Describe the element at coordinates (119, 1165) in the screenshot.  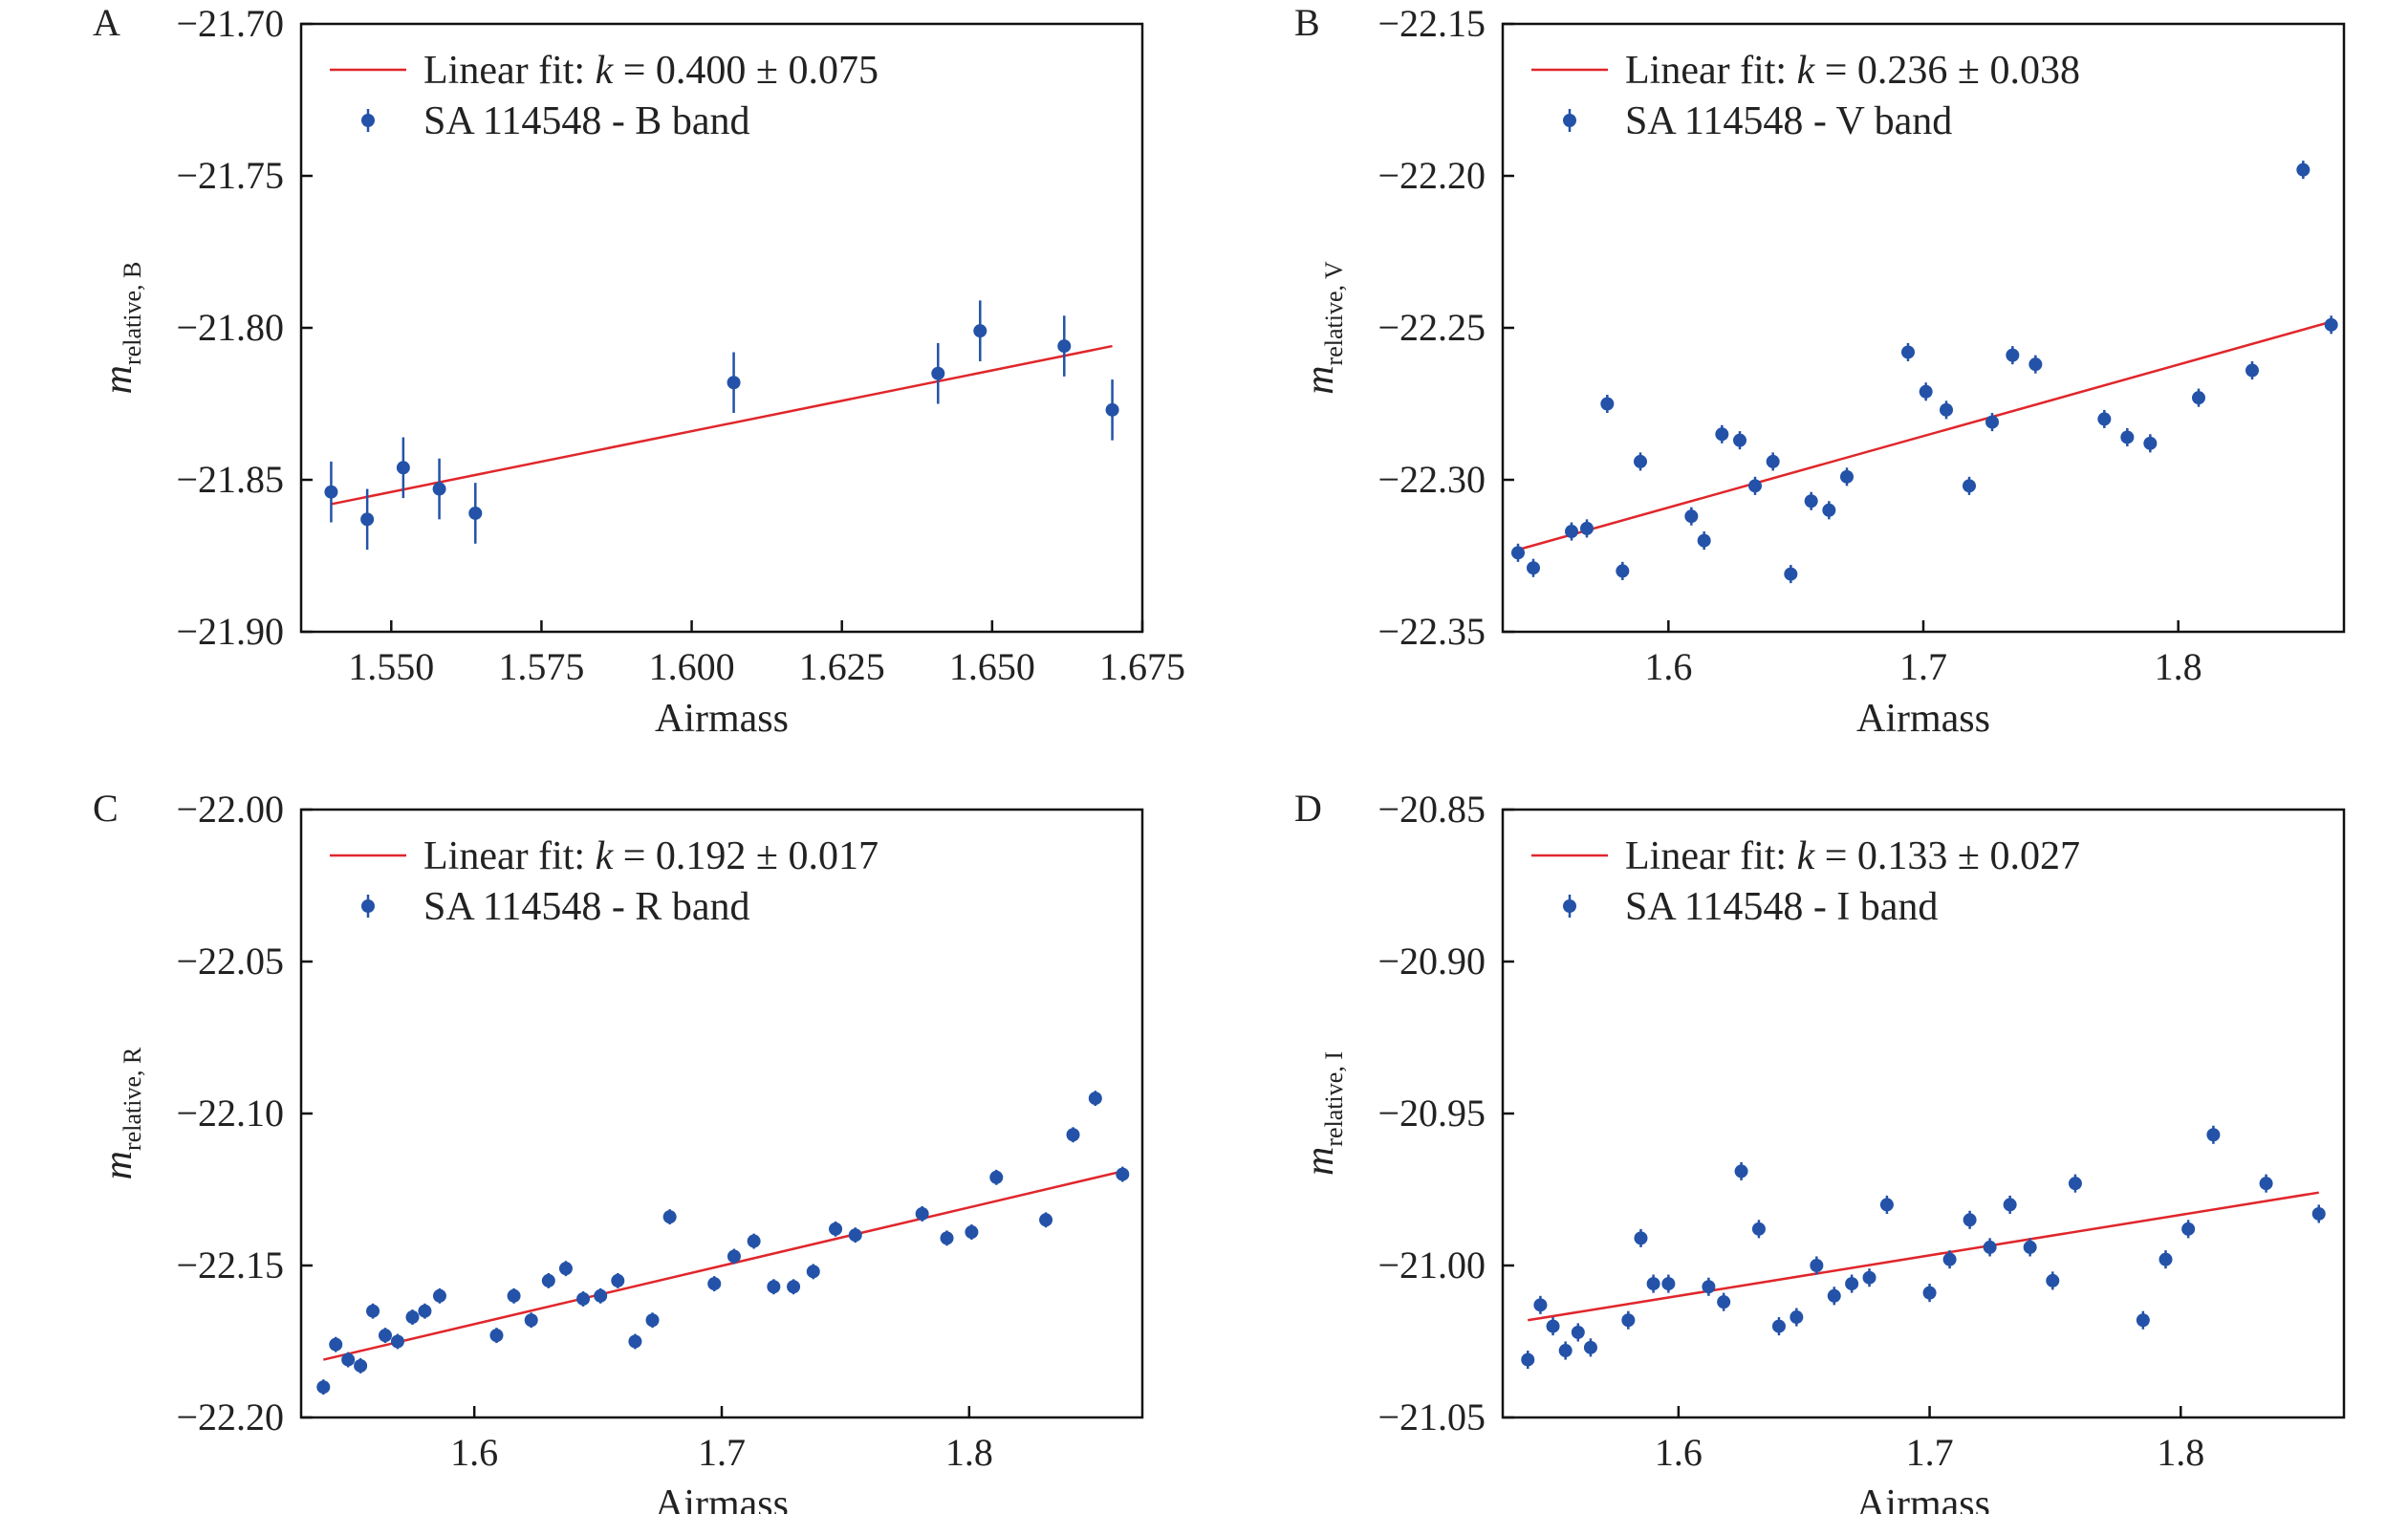
I see `y-axis-symbol-c: m` at that location.